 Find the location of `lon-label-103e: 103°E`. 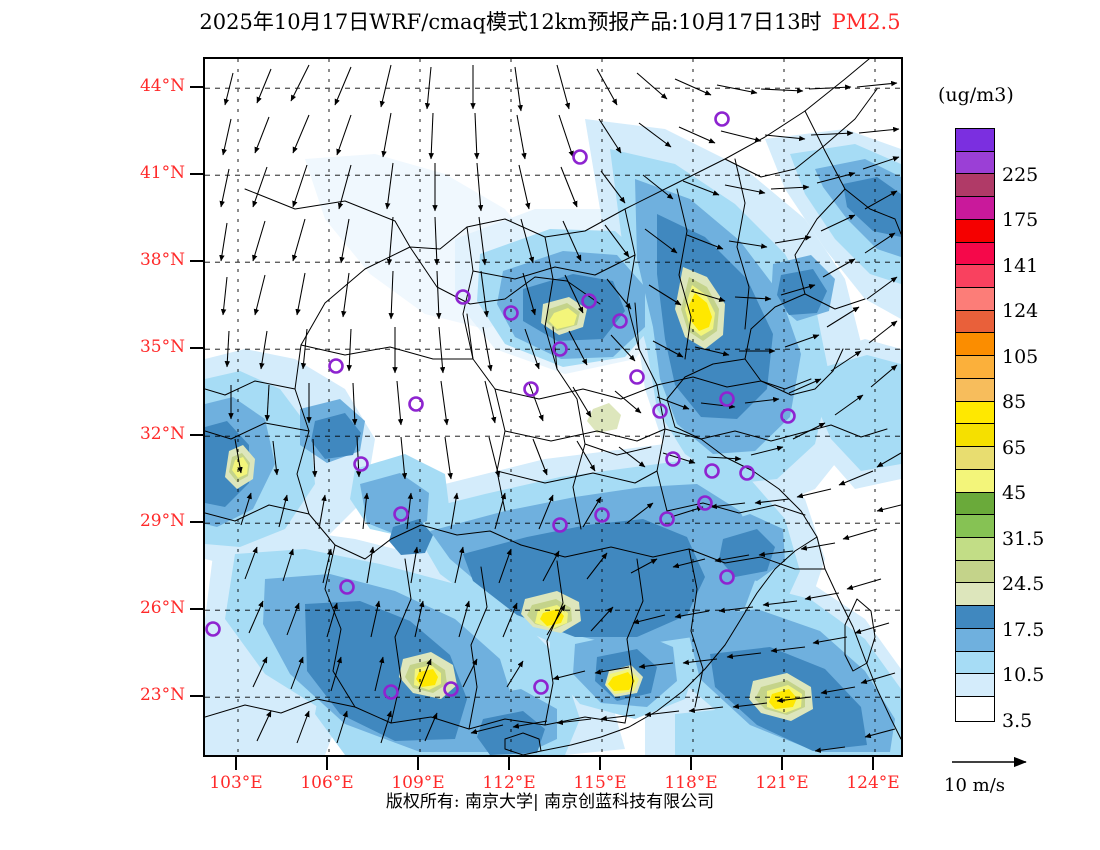

lon-label-103e: 103°E is located at coordinates (236, 783).